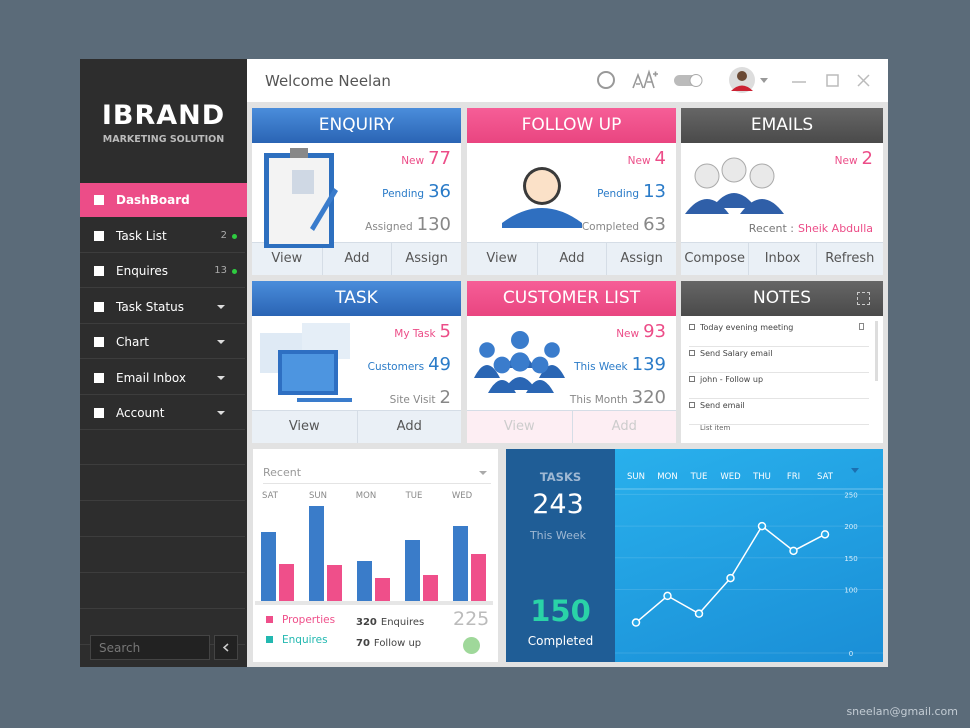 Image resolution: width=970 pixels, height=728 pixels. Describe the element at coordinates (732, 379) in the screenshot. I see `note-text: john - Follow up` at that location.